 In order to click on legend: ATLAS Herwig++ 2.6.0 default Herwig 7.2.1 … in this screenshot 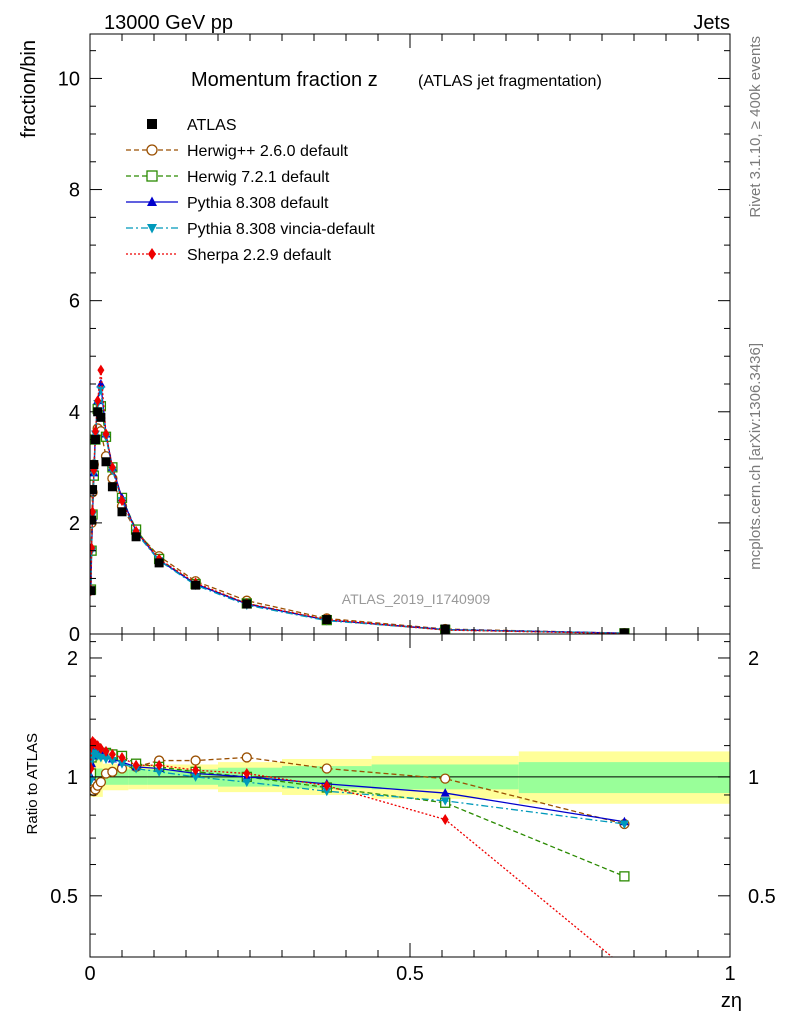, I will do `click(250, 190)`.